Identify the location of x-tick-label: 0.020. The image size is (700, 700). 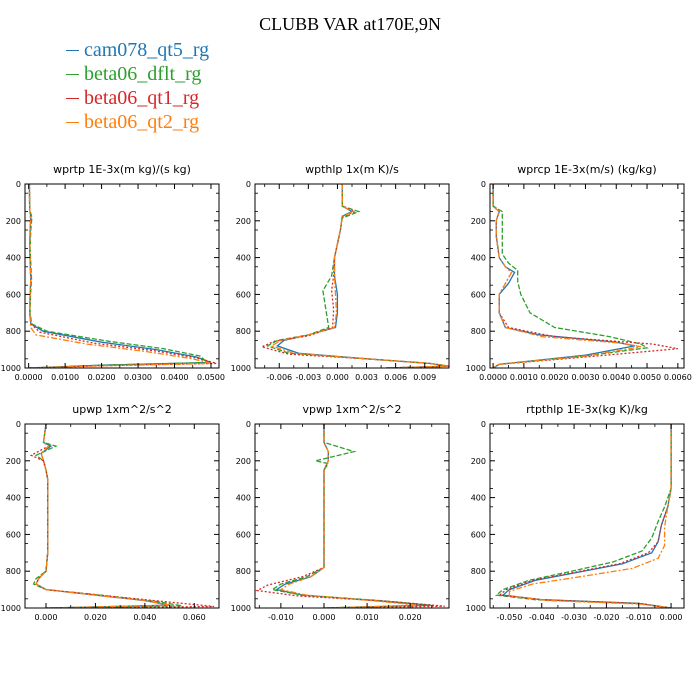
(95, 617).